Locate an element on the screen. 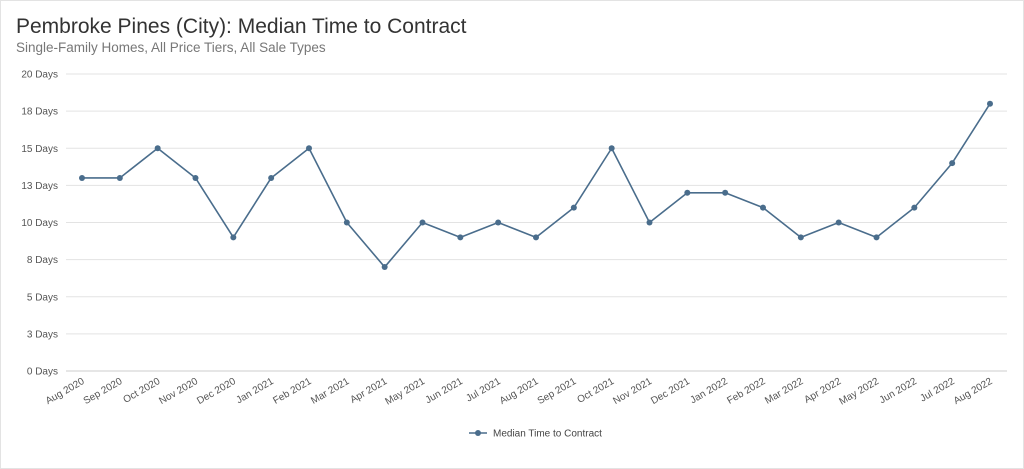 The width and height of the screenshot is (1024, 469). y-tick-label: 20 Days is located at coordinates (39, 75).